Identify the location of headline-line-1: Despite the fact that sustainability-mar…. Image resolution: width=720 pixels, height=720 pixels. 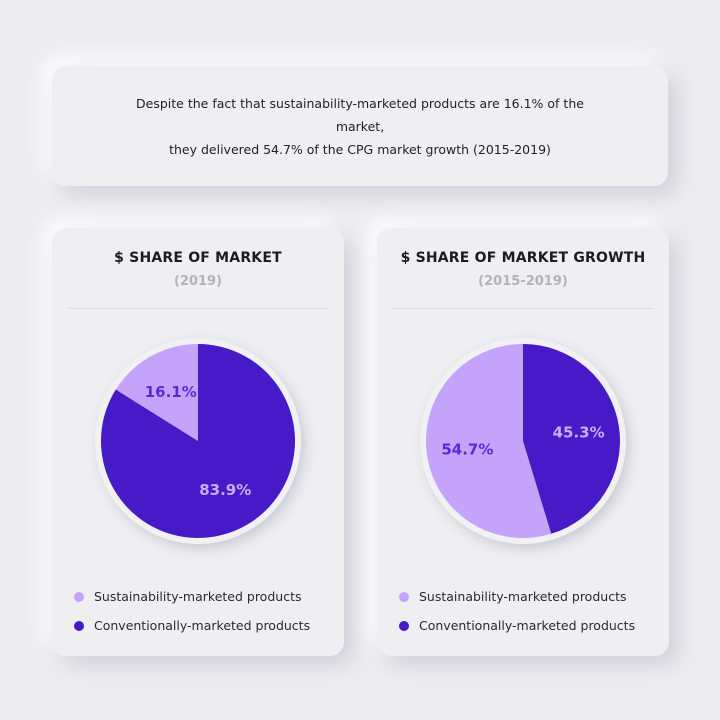
(360, 114).